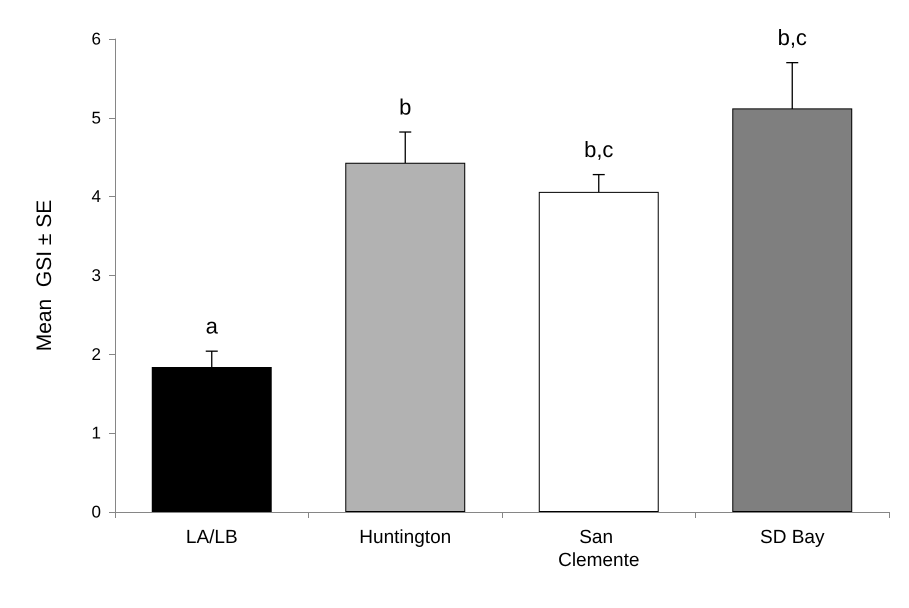  Describe the element at coordinates (212, 326) in the screenshot. I see `annotation: a` at that location.